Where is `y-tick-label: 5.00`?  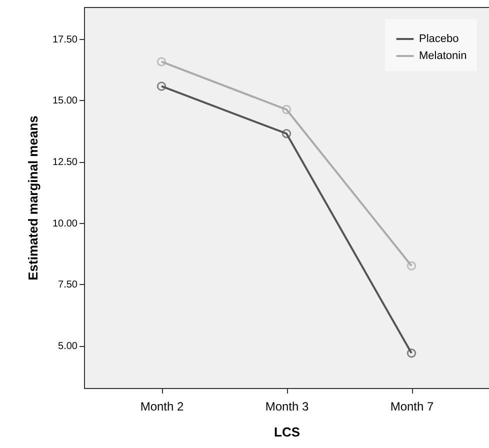 y-tick-label: 5.00 is located at coordinates (68, 346).